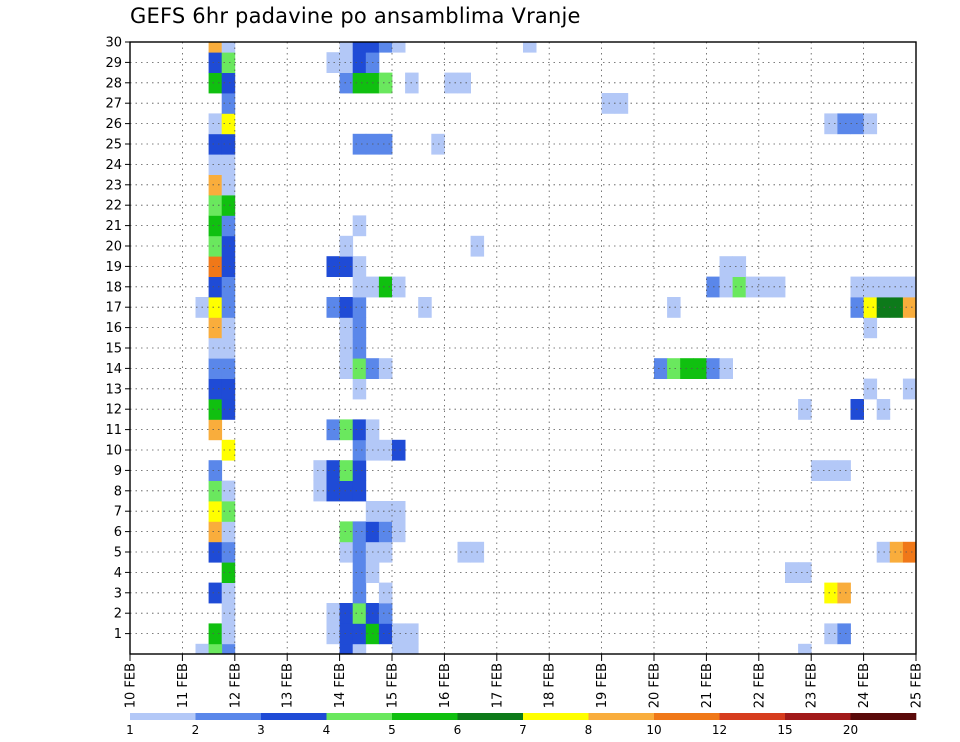 This screenshot has width=960, height=742. I want to click on colorbar-label: 2, so click(196, 730).